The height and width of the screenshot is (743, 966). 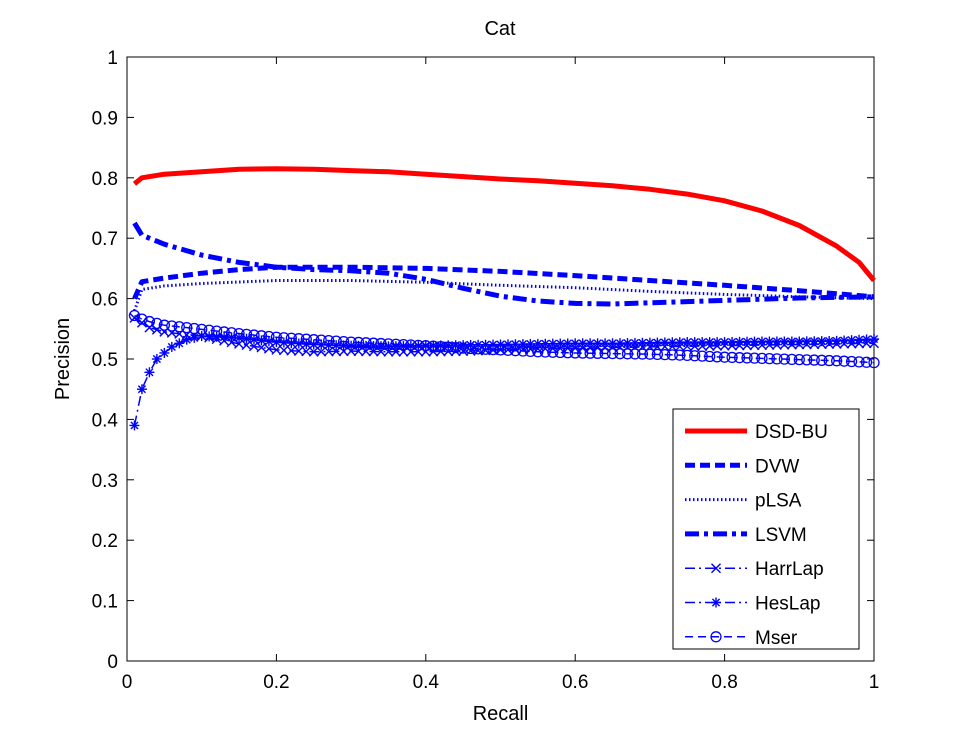 I want to click on legend-label: DSD-BU, so click(x=791, y=432).